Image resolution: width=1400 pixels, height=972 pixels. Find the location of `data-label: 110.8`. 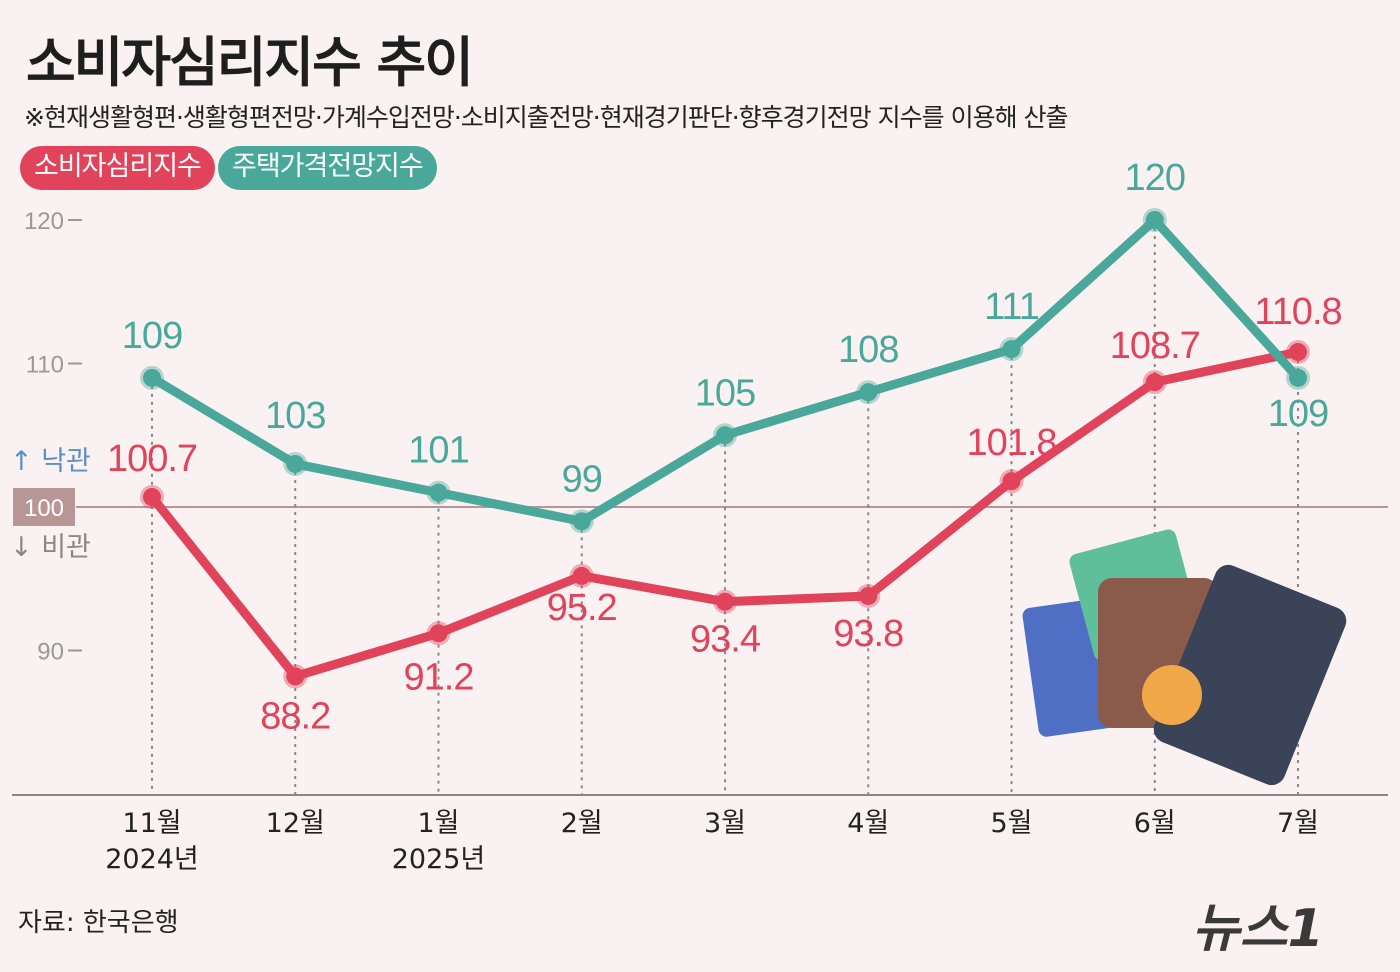

data-label: 110.8 is located at coordinates (1297, 312).